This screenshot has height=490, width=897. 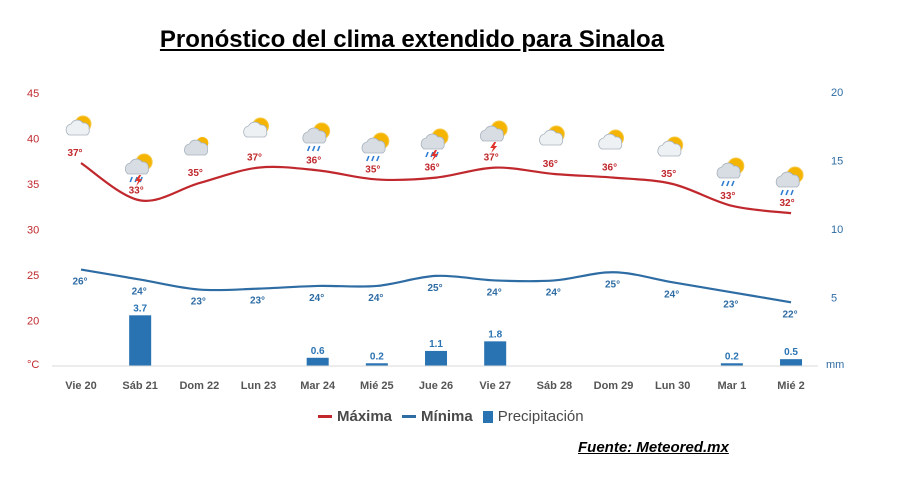 I want to click on x-tick-label: Sáb 21, so click(x=139, y=386).